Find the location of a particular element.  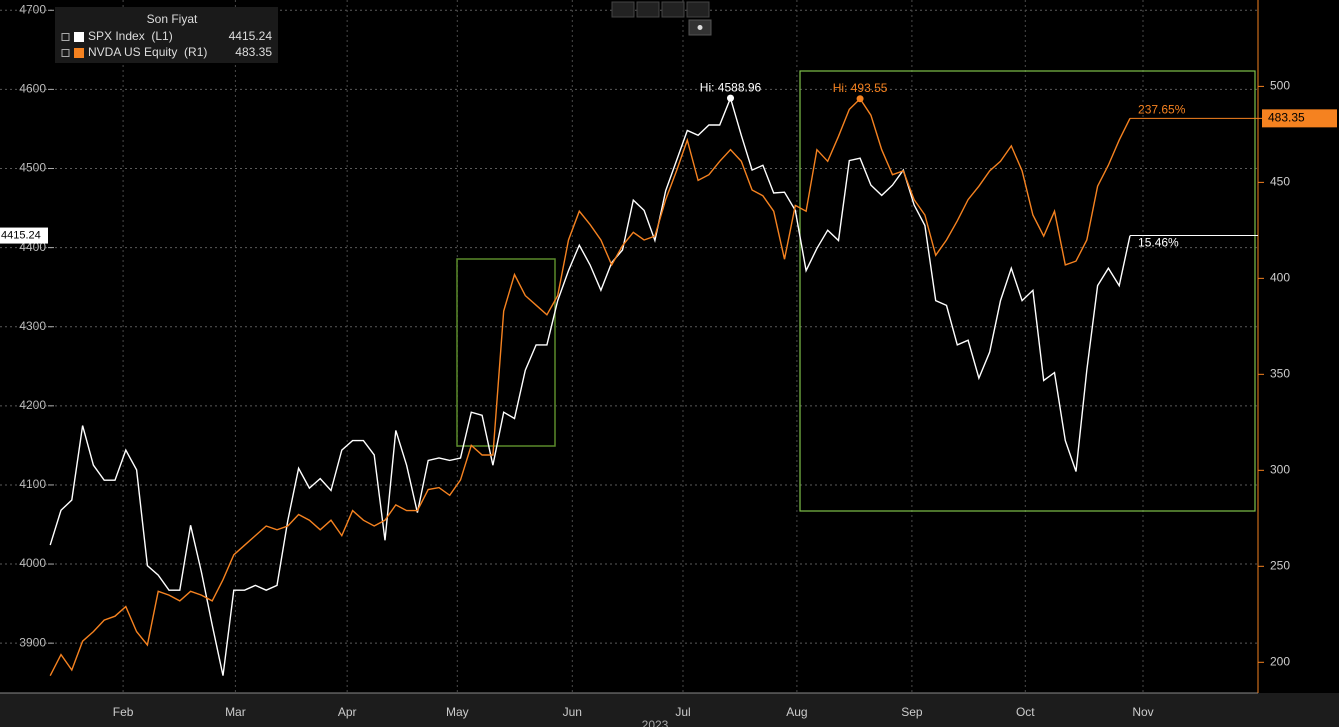

toolbar is located at coordinates (661, 18).